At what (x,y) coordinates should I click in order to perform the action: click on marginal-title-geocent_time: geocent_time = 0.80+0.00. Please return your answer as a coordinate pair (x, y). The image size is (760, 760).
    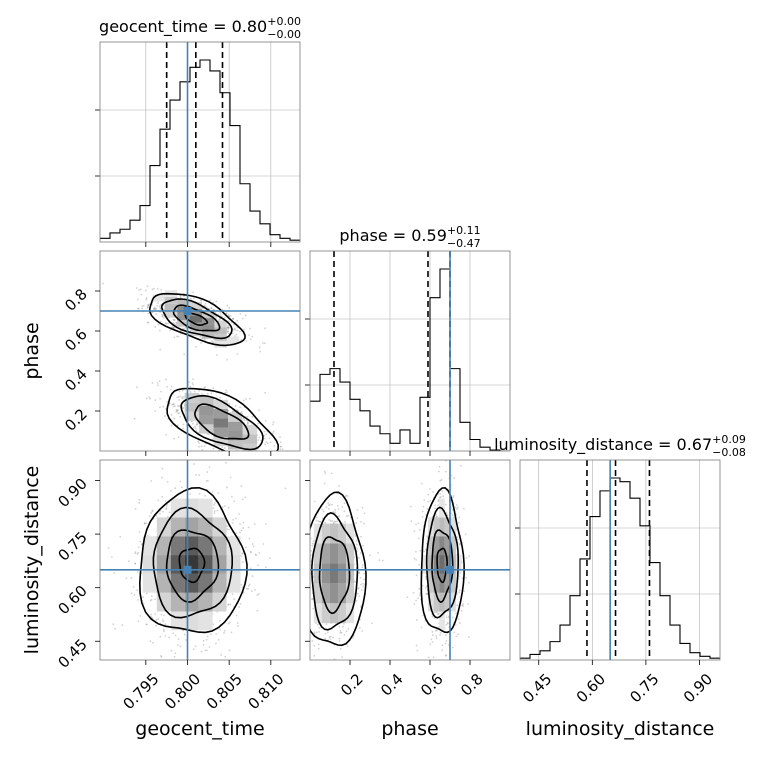
    Looking at the image, I should click on (200, 26).